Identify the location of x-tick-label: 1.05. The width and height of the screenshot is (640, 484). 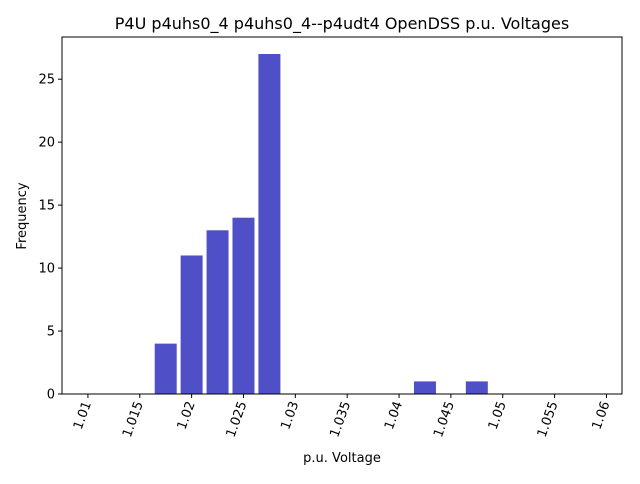
(498, 415).